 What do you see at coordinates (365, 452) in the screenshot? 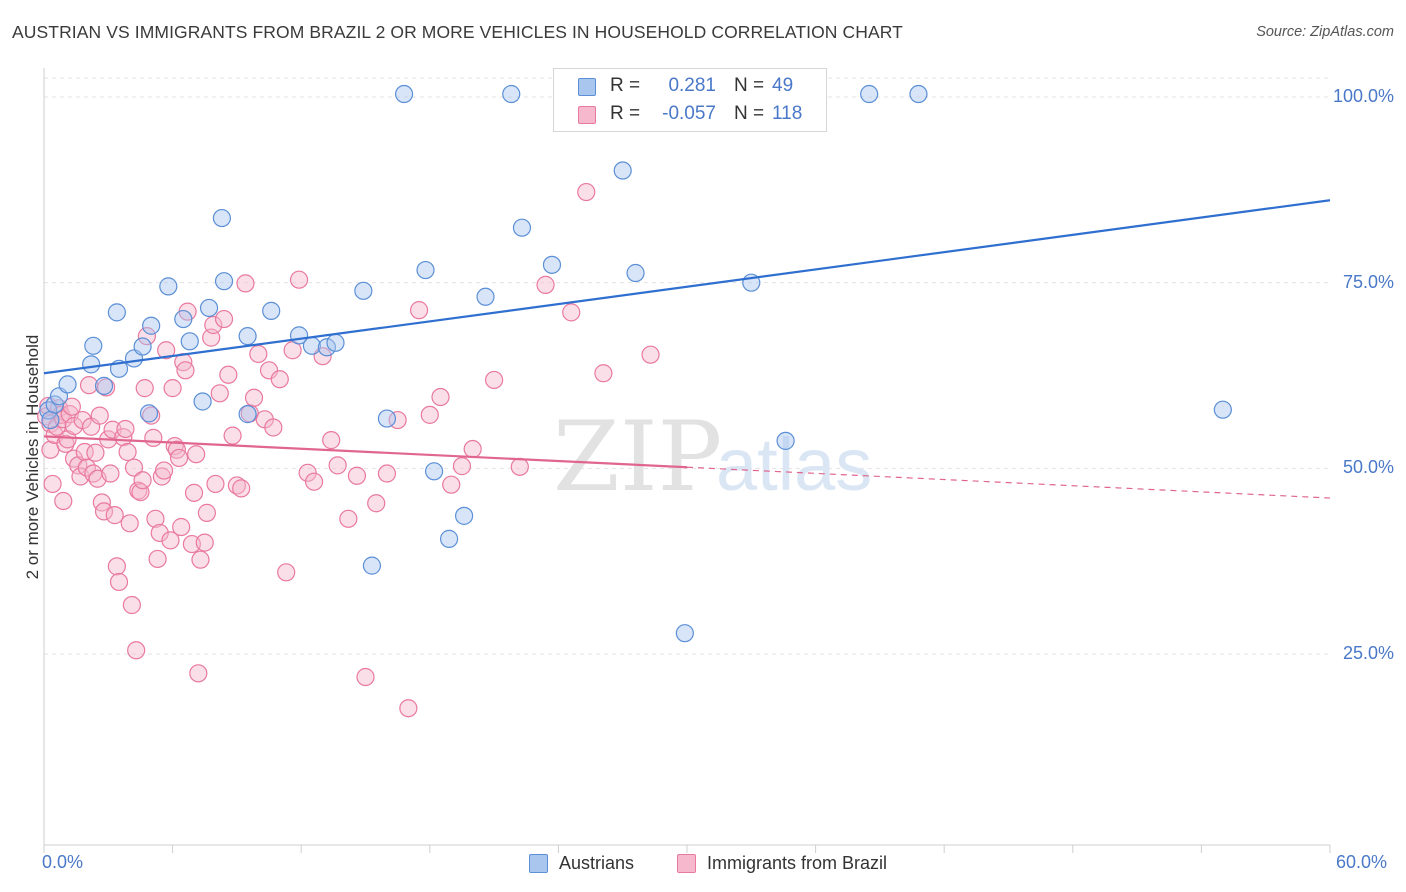
I see `trend-line-brazil-solid` at bounding box center [365, 452].